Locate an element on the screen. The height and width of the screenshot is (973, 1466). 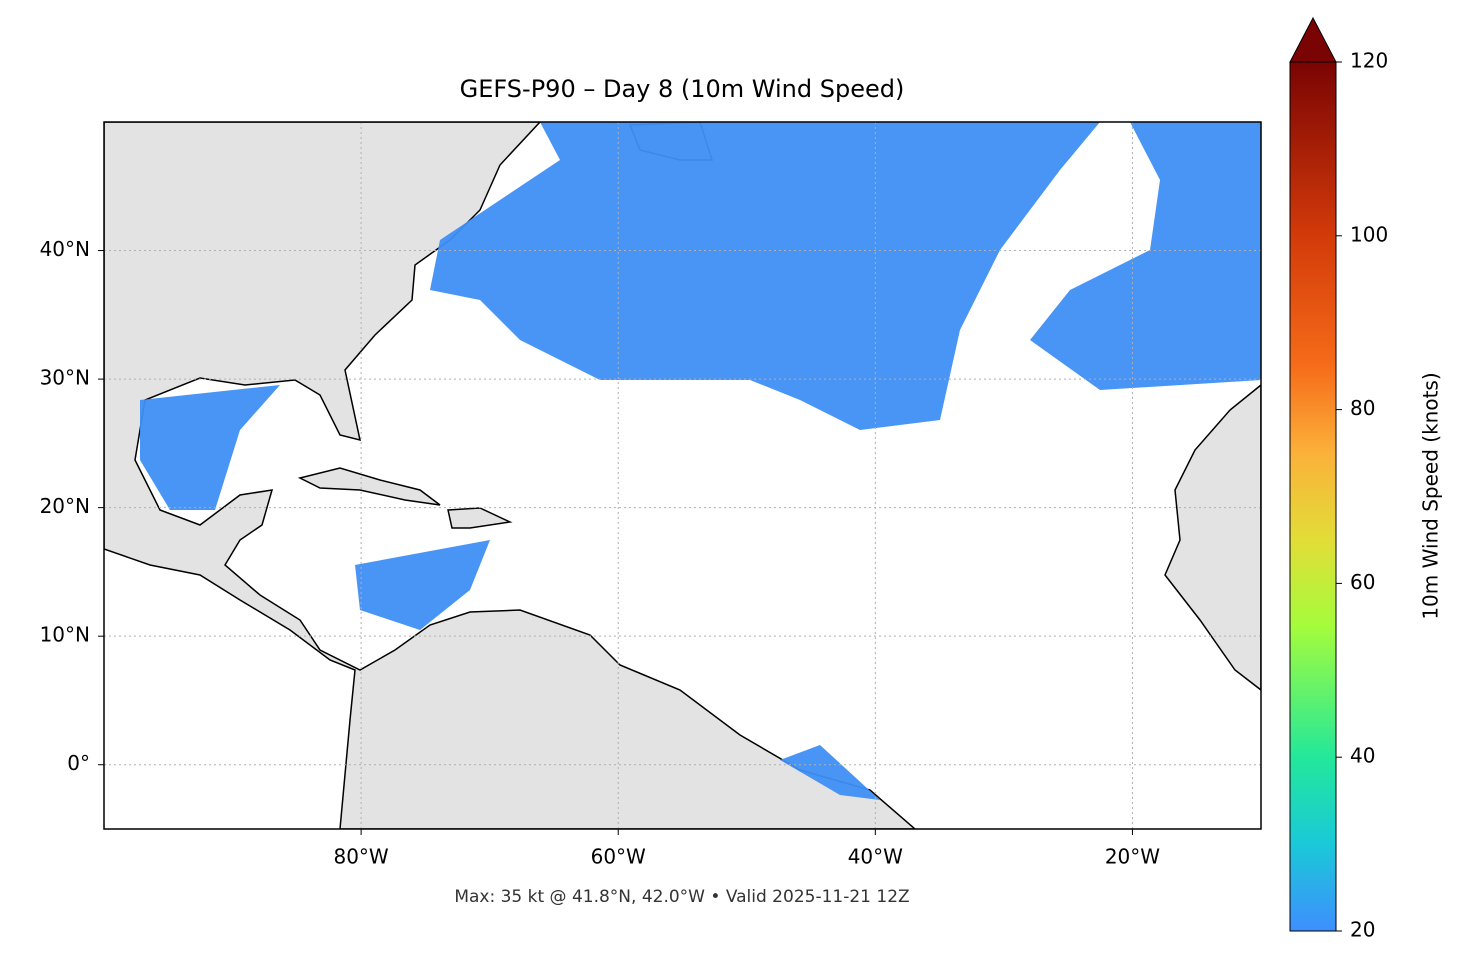
lat-tick-label: 10°N is located at coordinates (65, 635).